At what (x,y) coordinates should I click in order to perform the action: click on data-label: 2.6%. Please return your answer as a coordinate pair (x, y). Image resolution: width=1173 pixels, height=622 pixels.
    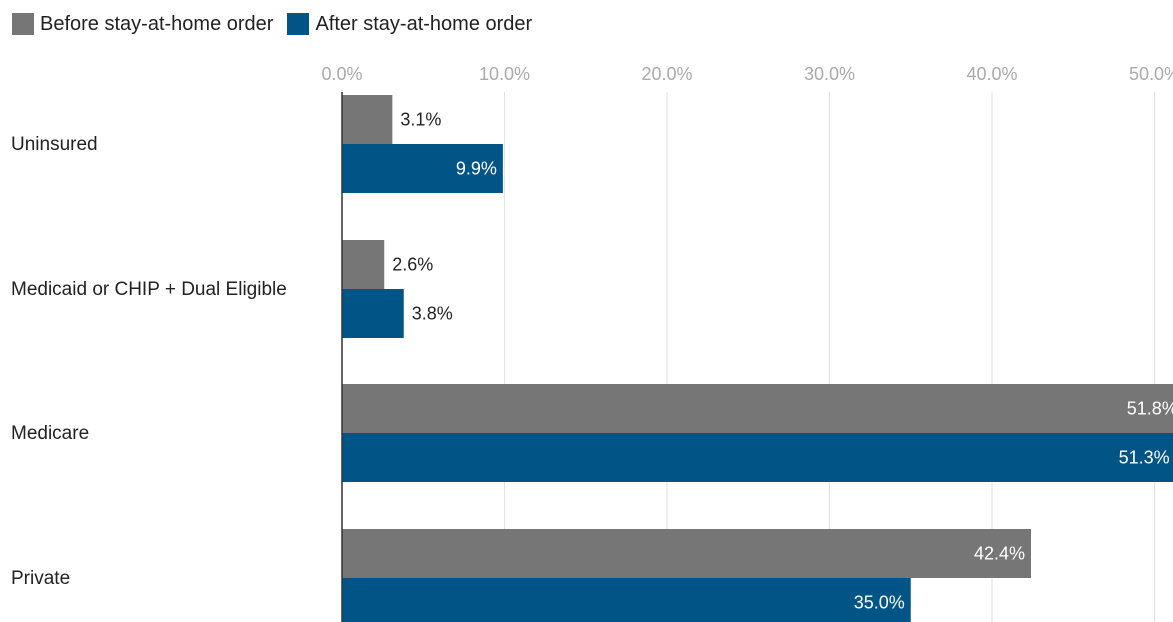
    Looking at the image, I should click on (412, 265).